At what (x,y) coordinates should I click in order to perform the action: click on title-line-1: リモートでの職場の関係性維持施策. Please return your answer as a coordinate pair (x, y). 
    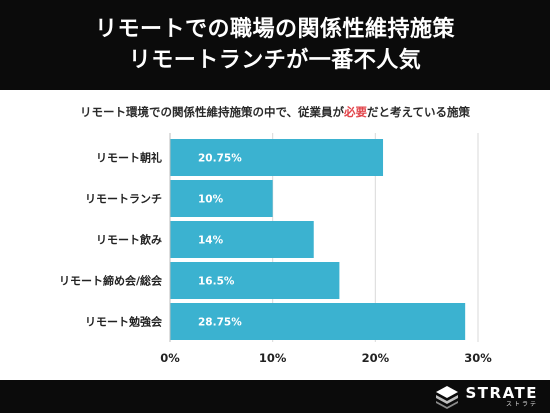
    Looking at the image, I should click on (274, 29).